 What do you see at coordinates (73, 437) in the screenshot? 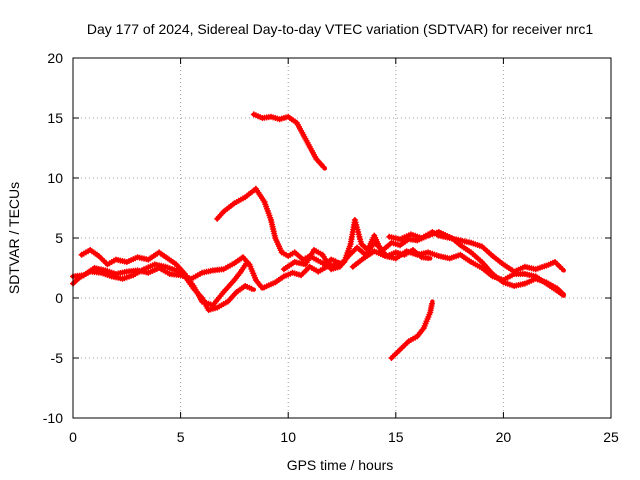
I see `x-tick-label: 0` at bounding box center [73, 437].